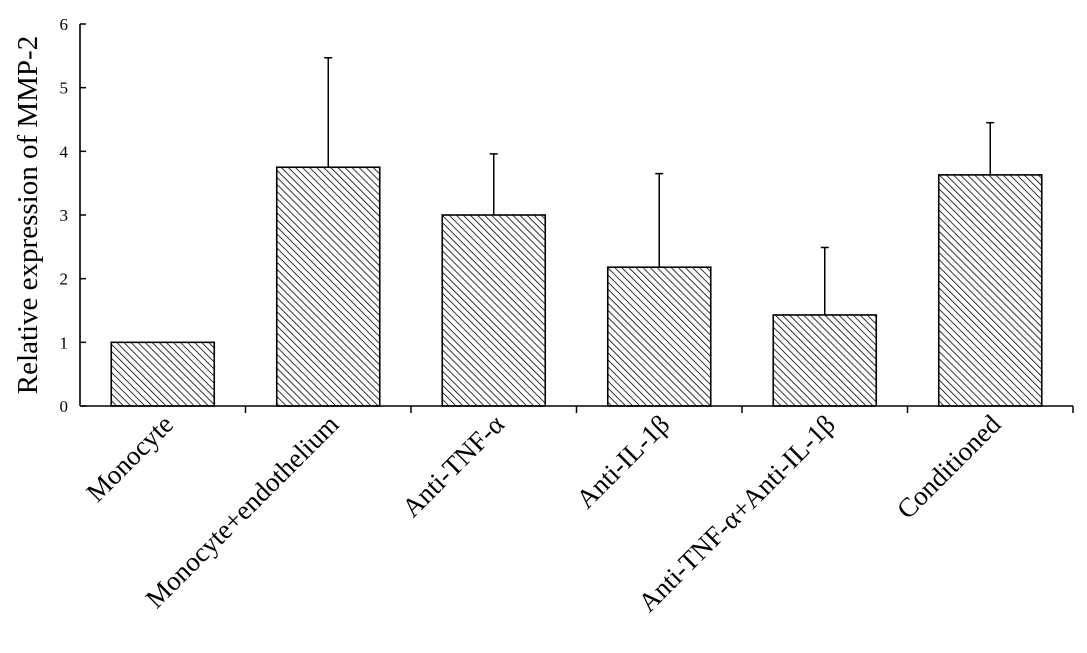  I want to click on y-tick-label-0: 0, so click(64, 406).